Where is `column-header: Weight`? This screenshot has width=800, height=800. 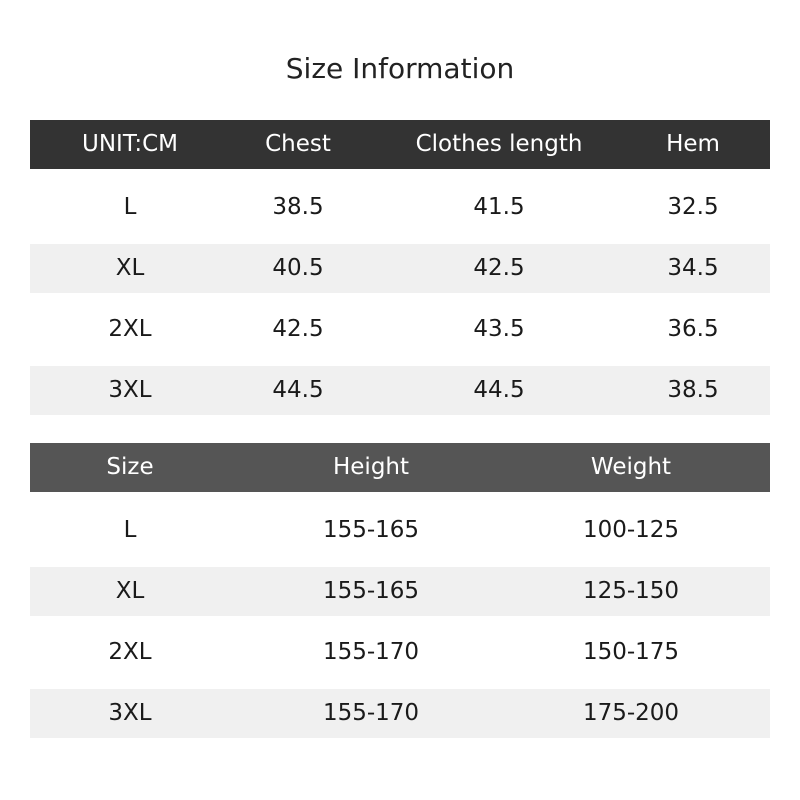 column-header: Weight is located at coordinates (631, 467).